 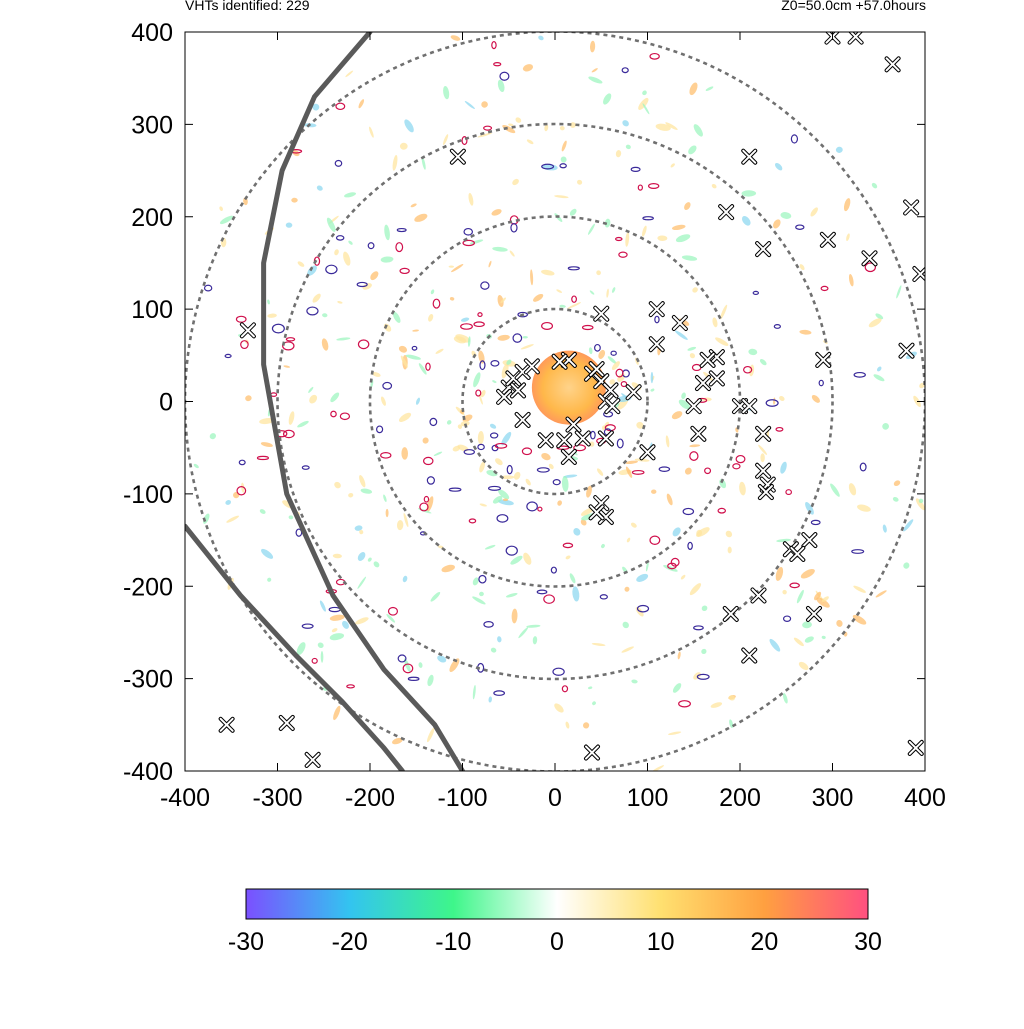 I want to click on x-tick-label: 100, so click(x=648, y=798).